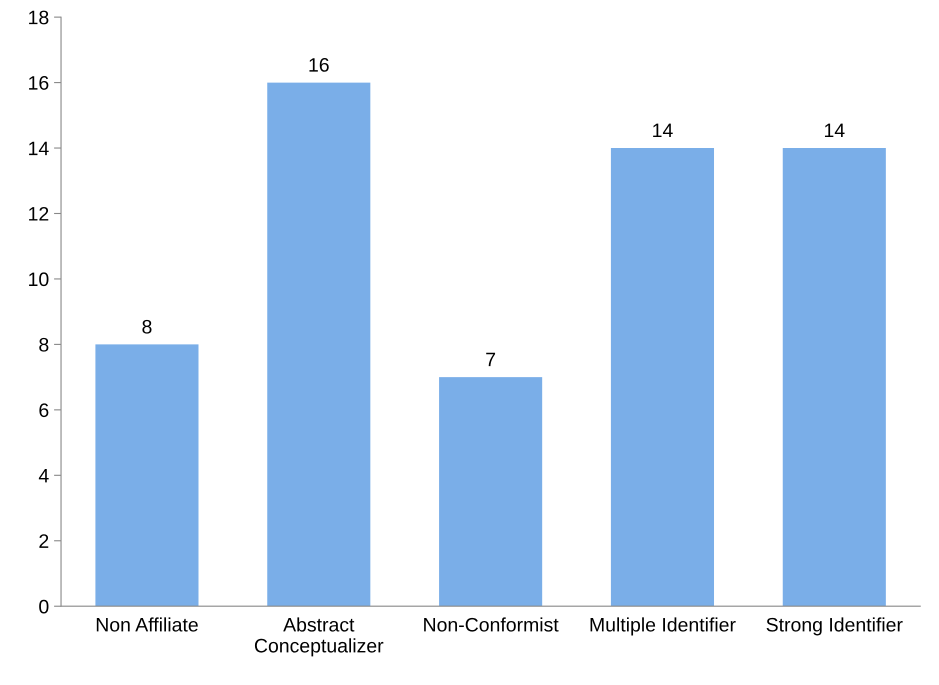 Image resolution: width=939 pixels, height=685 pixels. I want to click on y-tick-label: 4, so click(43, 475).